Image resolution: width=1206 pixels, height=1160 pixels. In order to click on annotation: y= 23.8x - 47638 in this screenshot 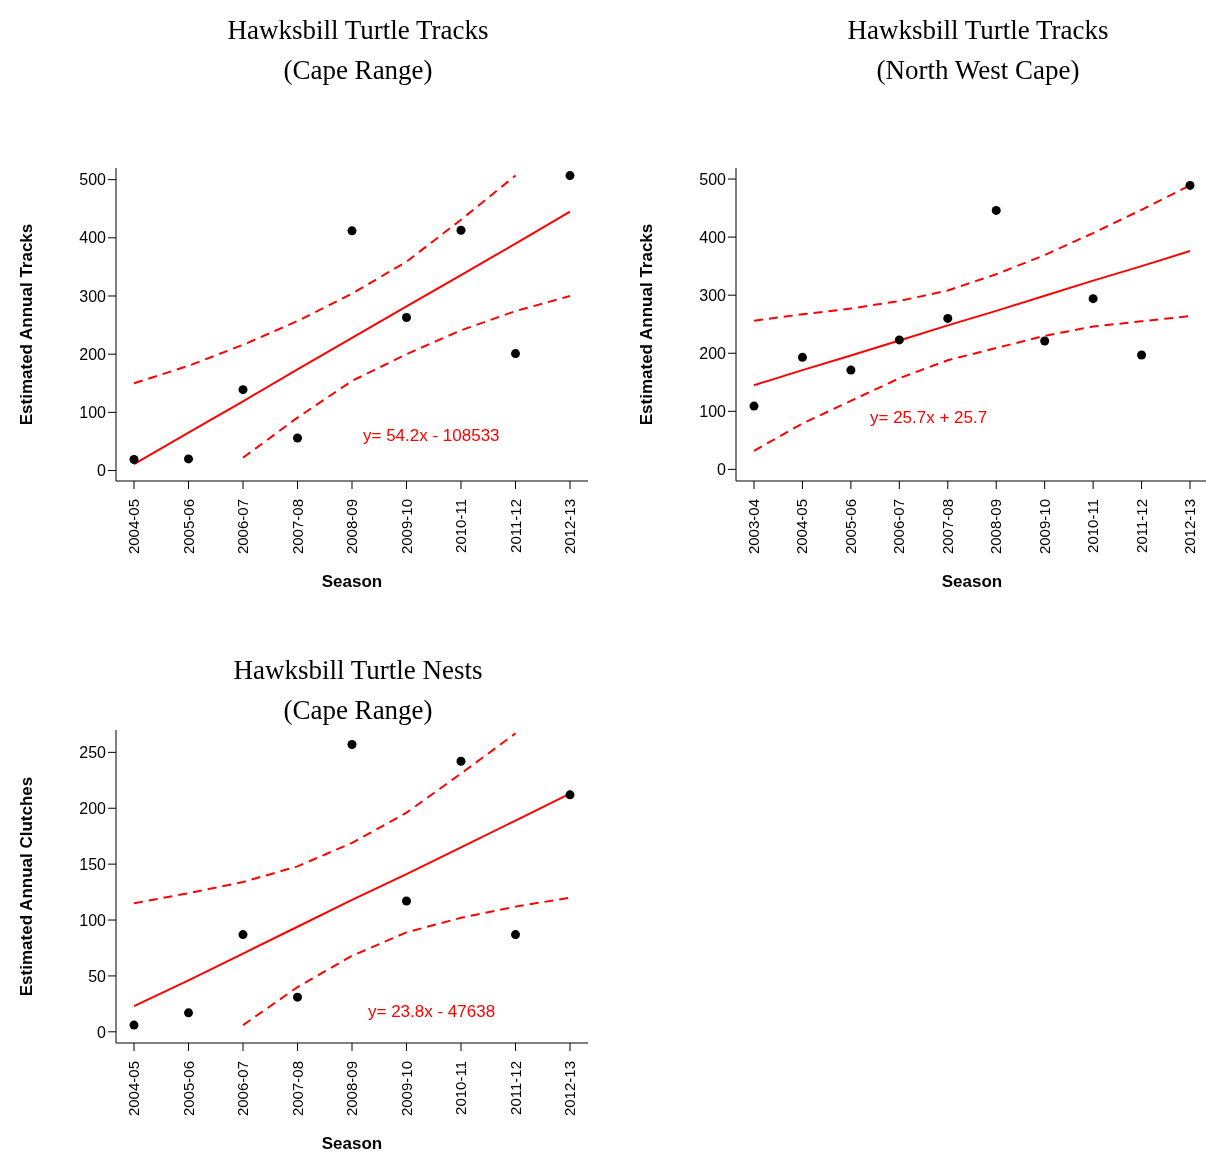, I will do `click(432, 1012)`.